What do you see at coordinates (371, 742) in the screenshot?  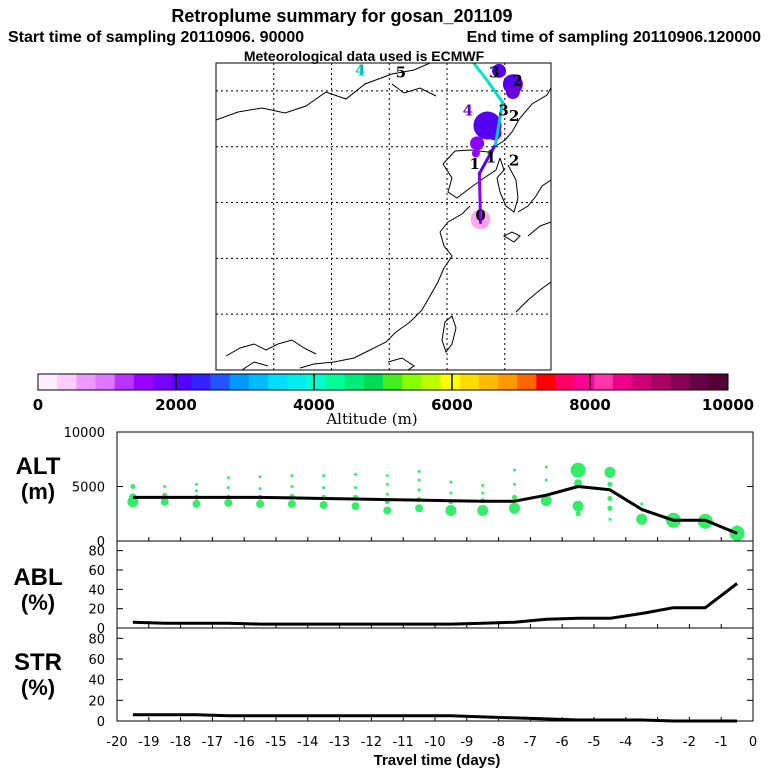 I see `x-tick-label: -12` at bounding box center [371, 742].